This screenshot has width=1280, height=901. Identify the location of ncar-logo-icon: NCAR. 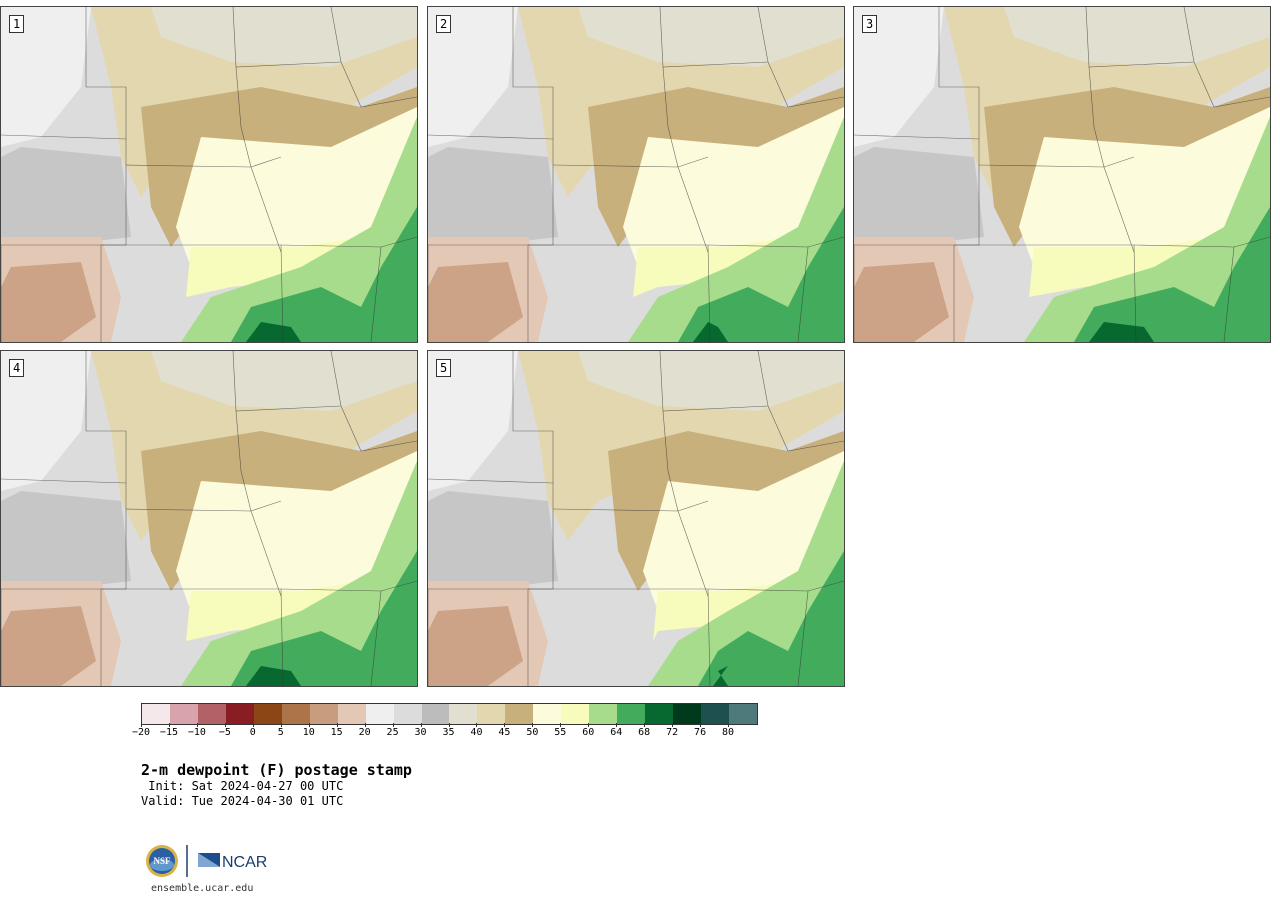
(232, 862).